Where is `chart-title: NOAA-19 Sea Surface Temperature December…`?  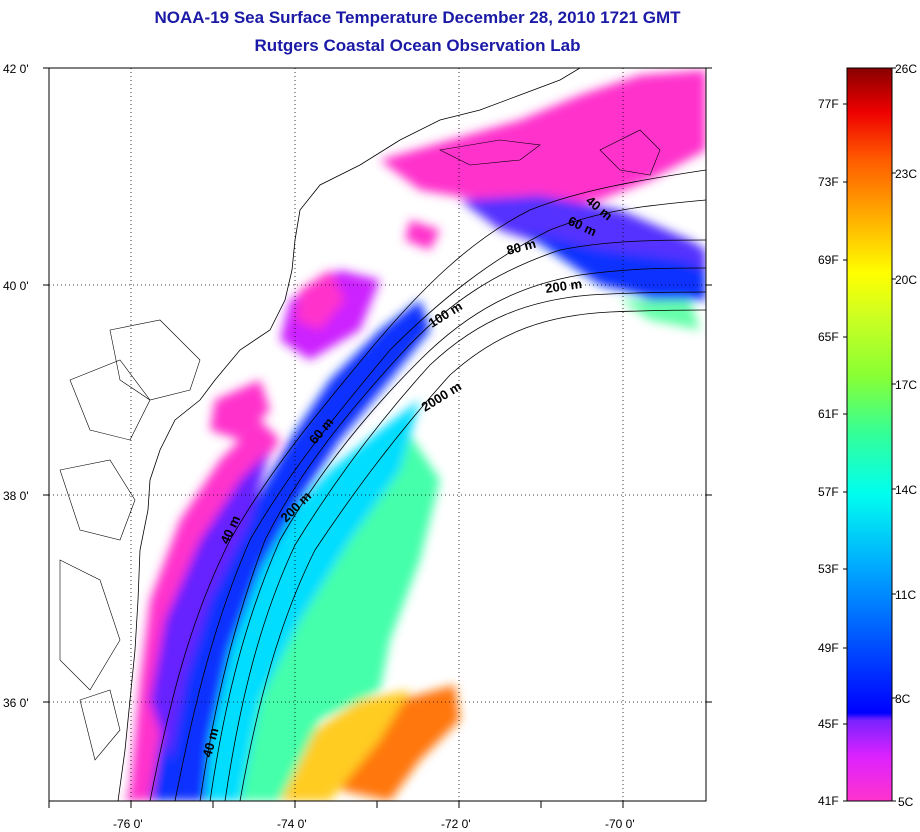
chart-title: NOAA-19 Sea Surface Temperature December… is located at coordinates (417, 17).